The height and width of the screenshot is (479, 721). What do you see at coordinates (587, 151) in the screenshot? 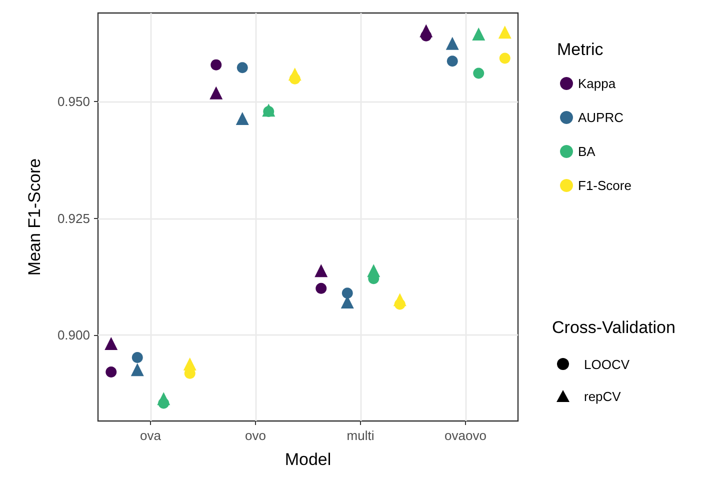
I see `legend-label: BA` at bounding box center [587, 151].